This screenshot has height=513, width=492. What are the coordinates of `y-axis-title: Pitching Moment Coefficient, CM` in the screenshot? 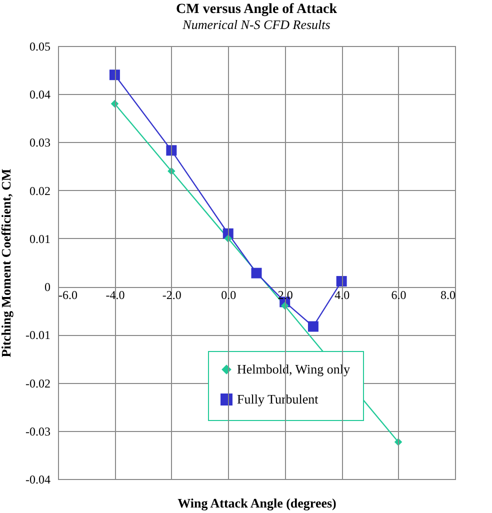 It's located at (7, 263).